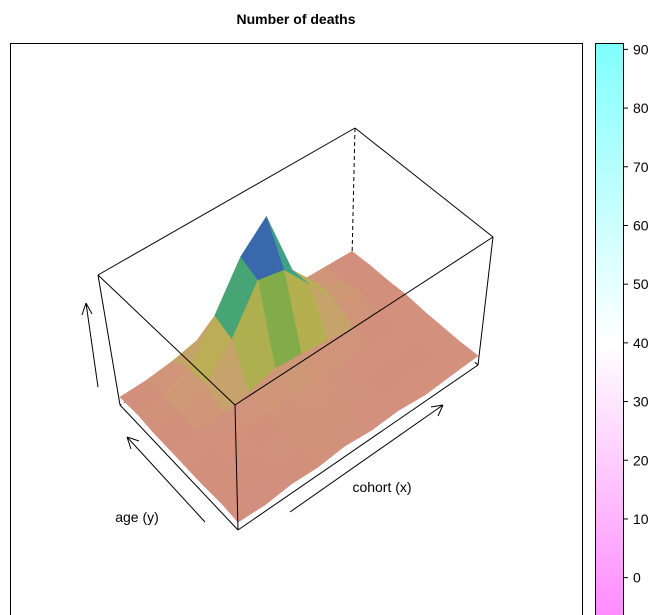 The image size is (655, 615). What do you see at coordinates (243, 504) in the screenshot?
I see `surface-facet` at bounding box center [243, 504].